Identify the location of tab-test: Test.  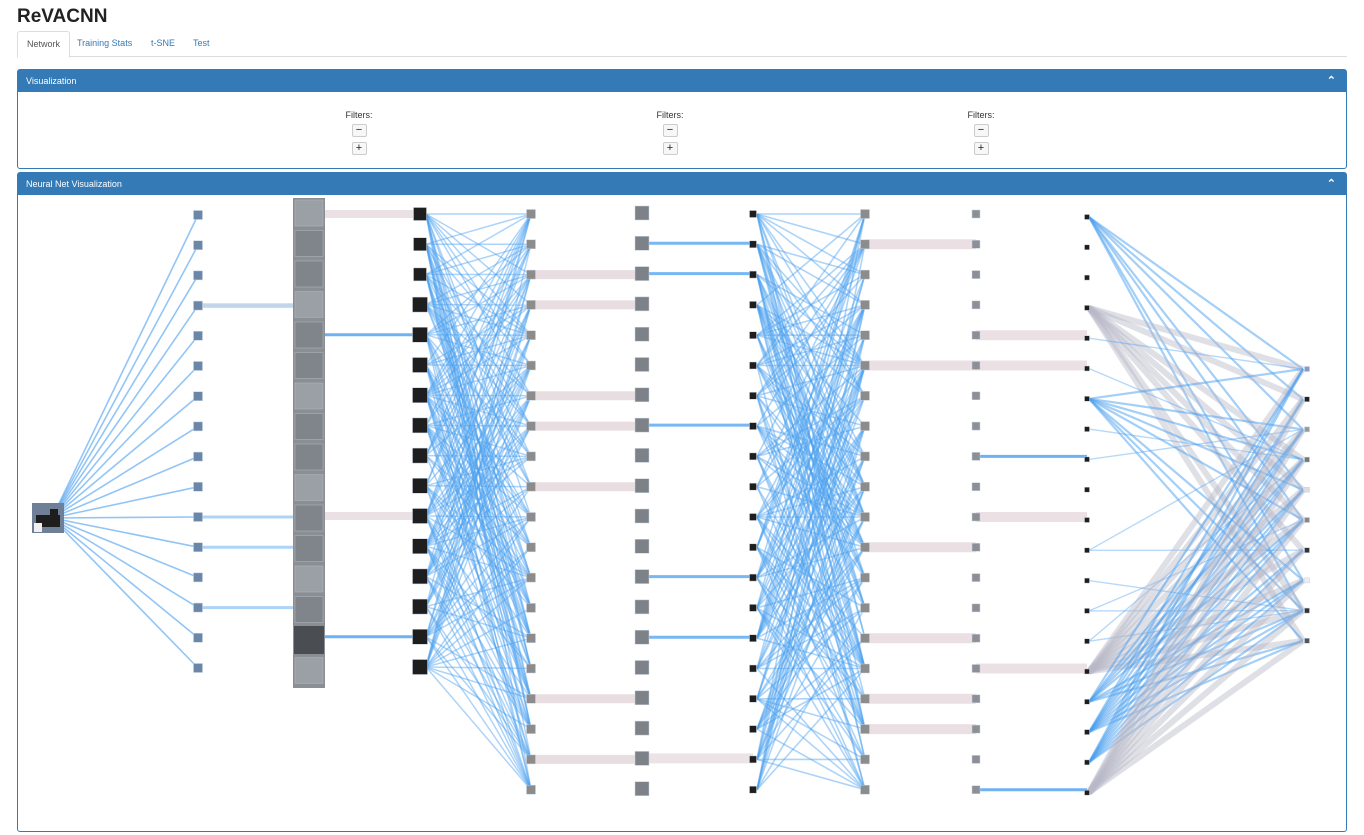
(201, 43).